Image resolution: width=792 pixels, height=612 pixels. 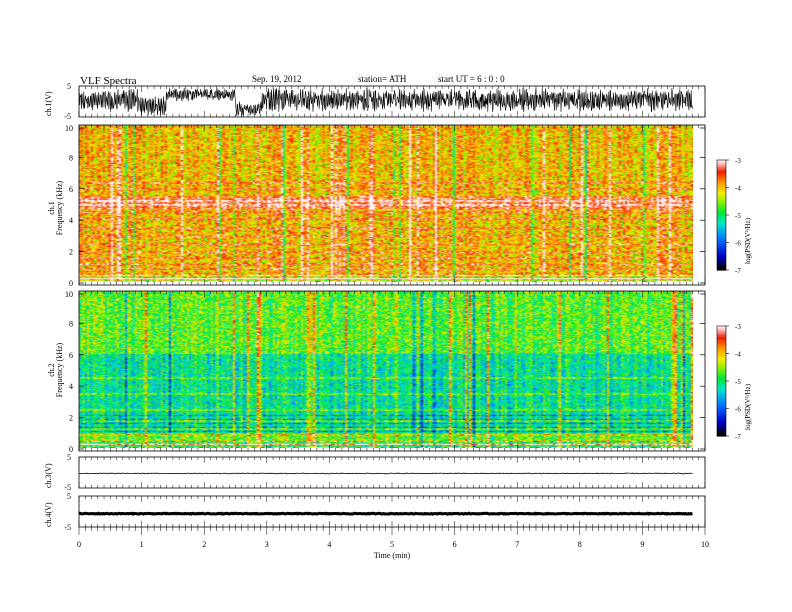 I want to click on time-tick-labels: 0 1 2 3 4 5 6 7 8 9 10, so click(x=393, y=544).